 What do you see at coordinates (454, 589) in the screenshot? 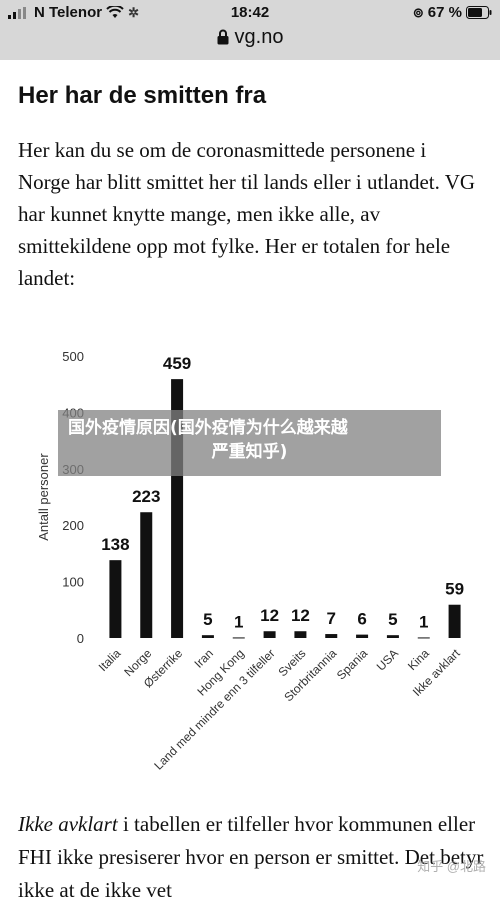
I see `data-label: 59` at bounding box center [454, 589].